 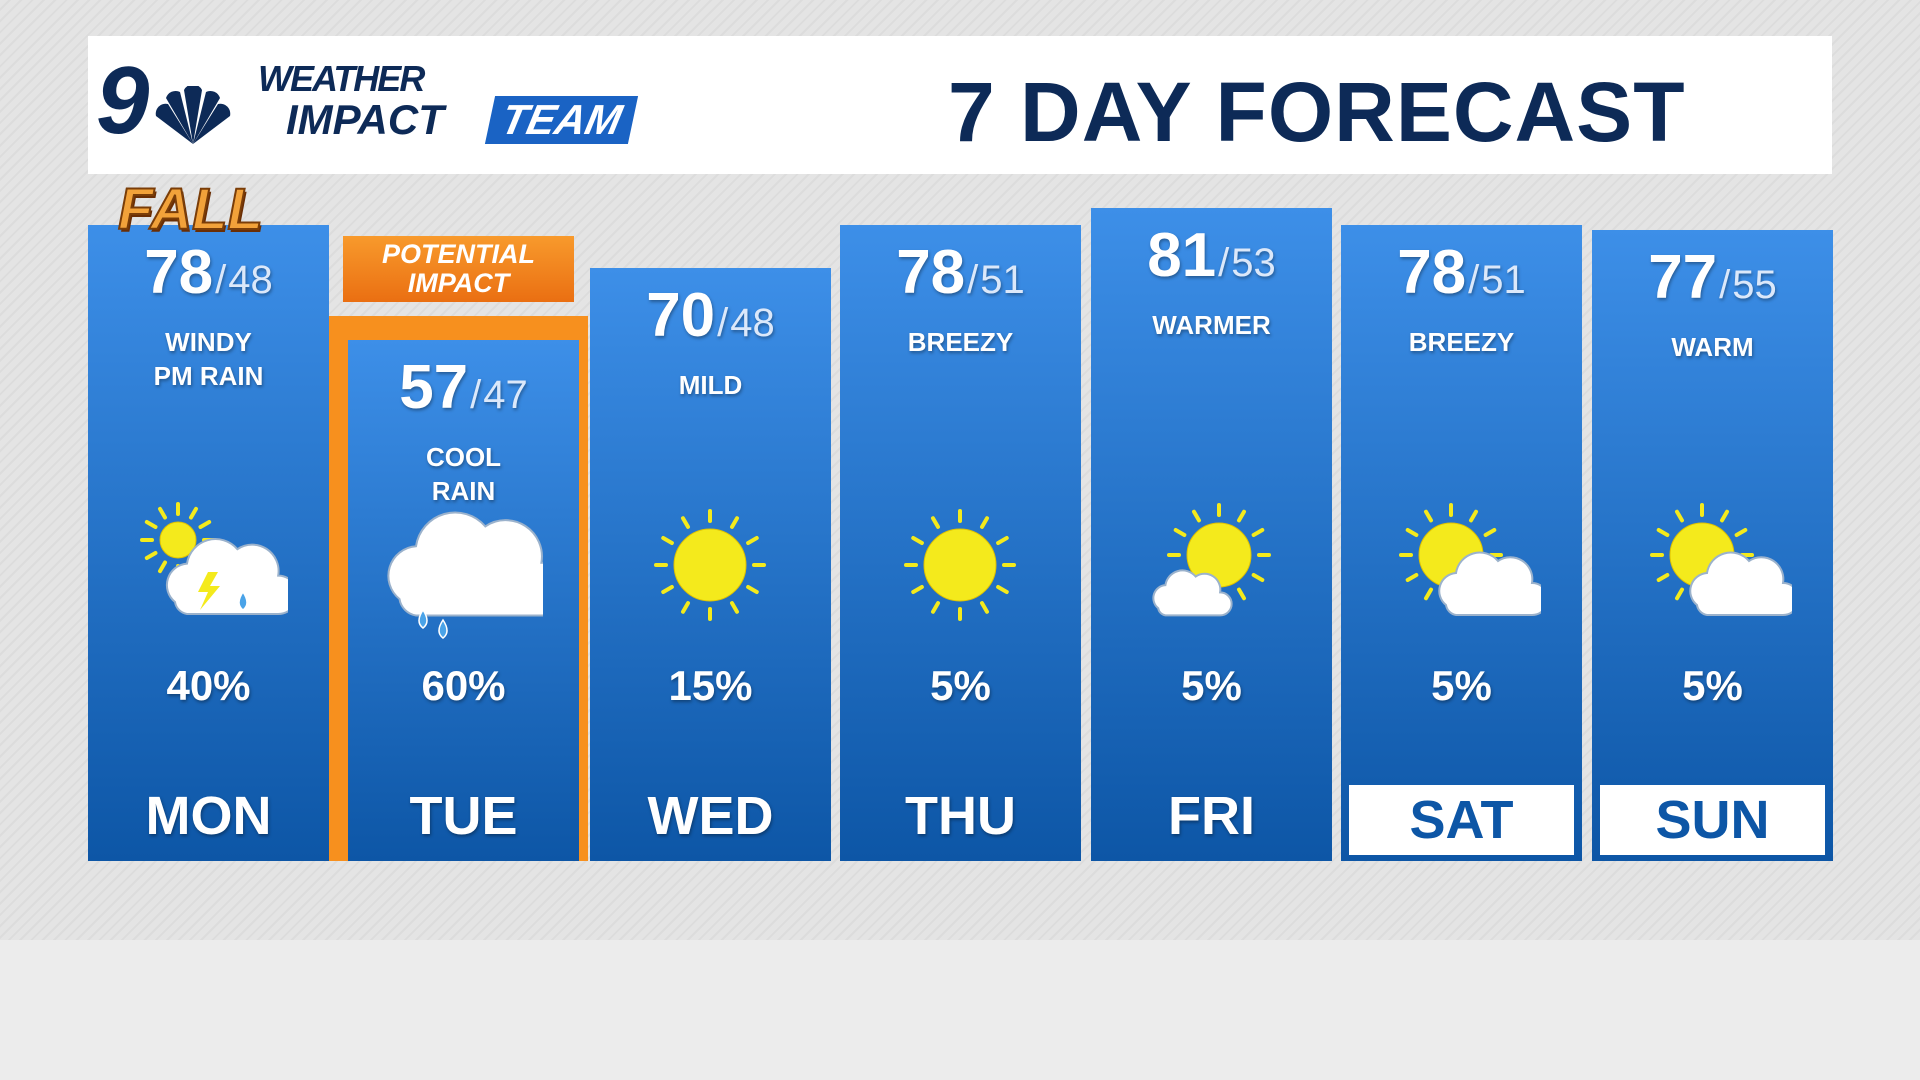 What do you see at coordinates (561, 120) in the screenshot?
I see `logo-line: TEAM` at bounding box center [561, 120].